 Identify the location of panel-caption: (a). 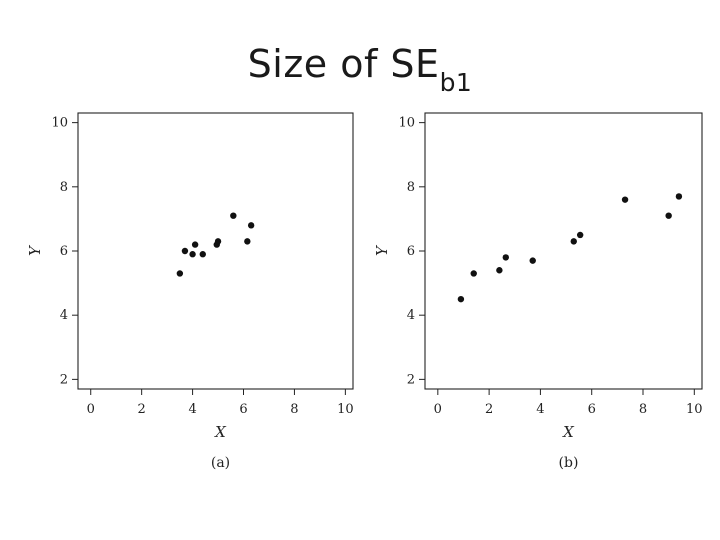
(220, 463).